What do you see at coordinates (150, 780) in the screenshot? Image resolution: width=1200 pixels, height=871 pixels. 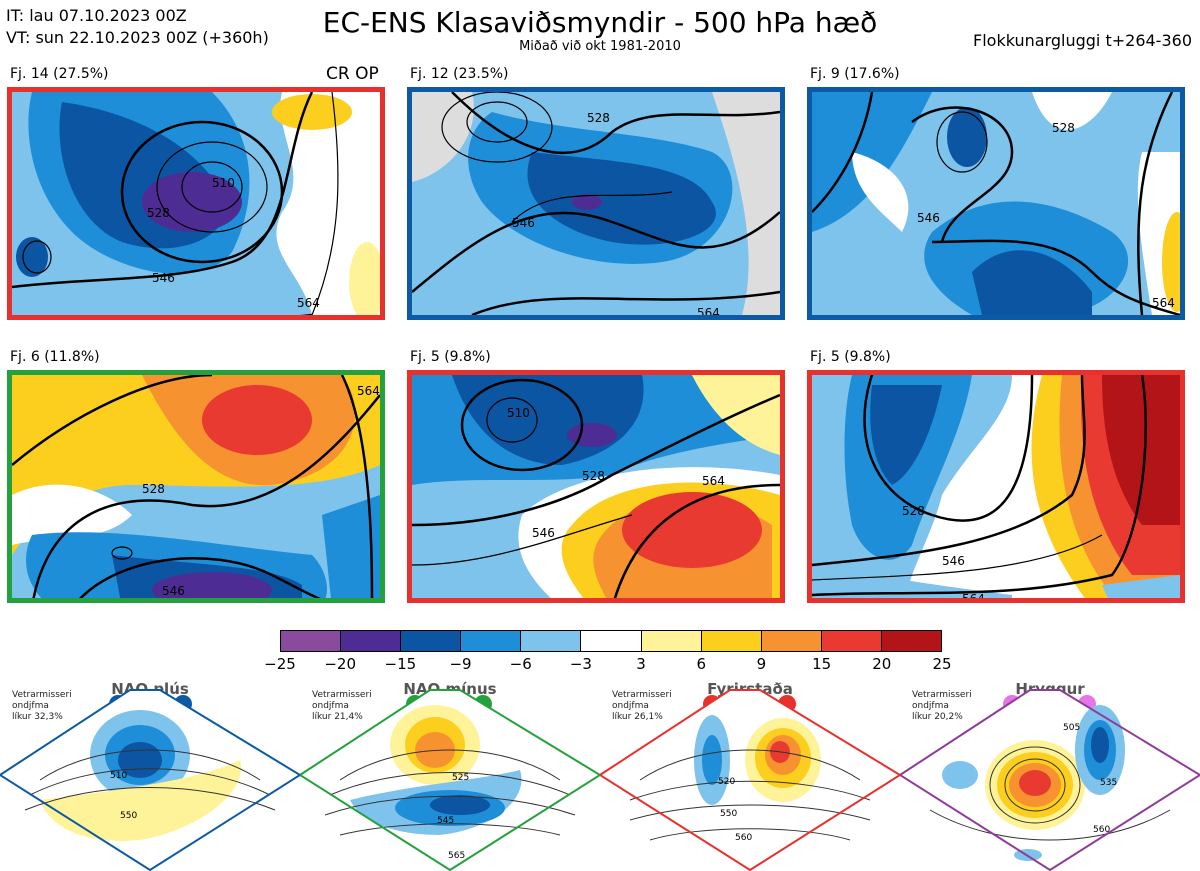 I see `regime-map: 510 550` at bounding box center [150, 780].